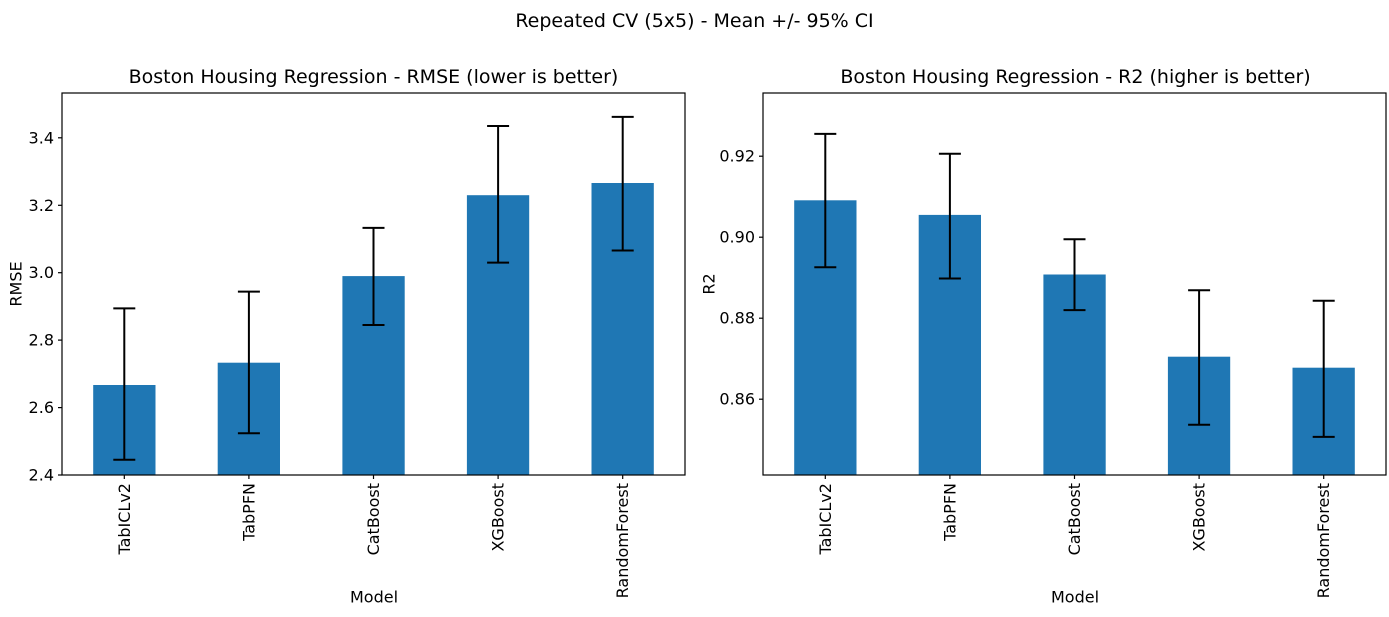 This screenshot has height=617, width=1389. Describe the element at coordinates (737, 318) in the screenshot. I see `y-tick-label: 0.88` at that location.